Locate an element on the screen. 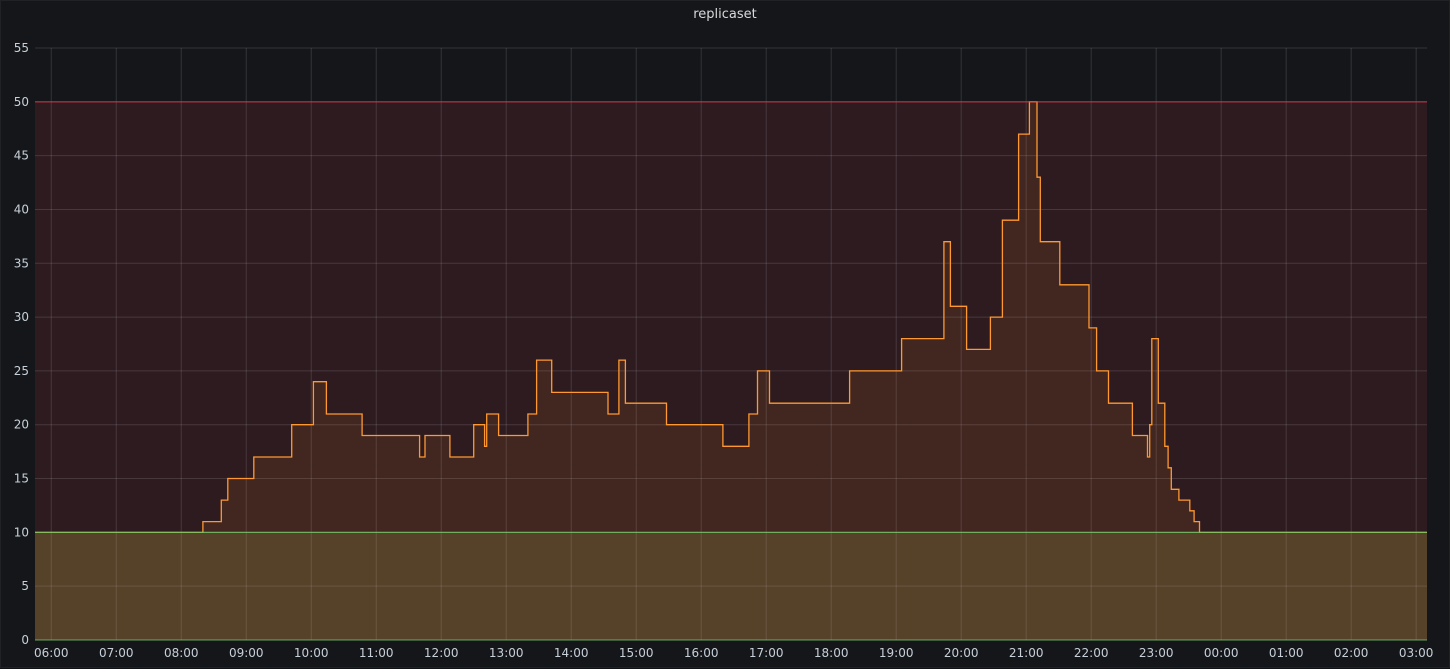 This screenshot has height=669, width=1450. y-tick-label: 5 is located at coordinates (25, 586).